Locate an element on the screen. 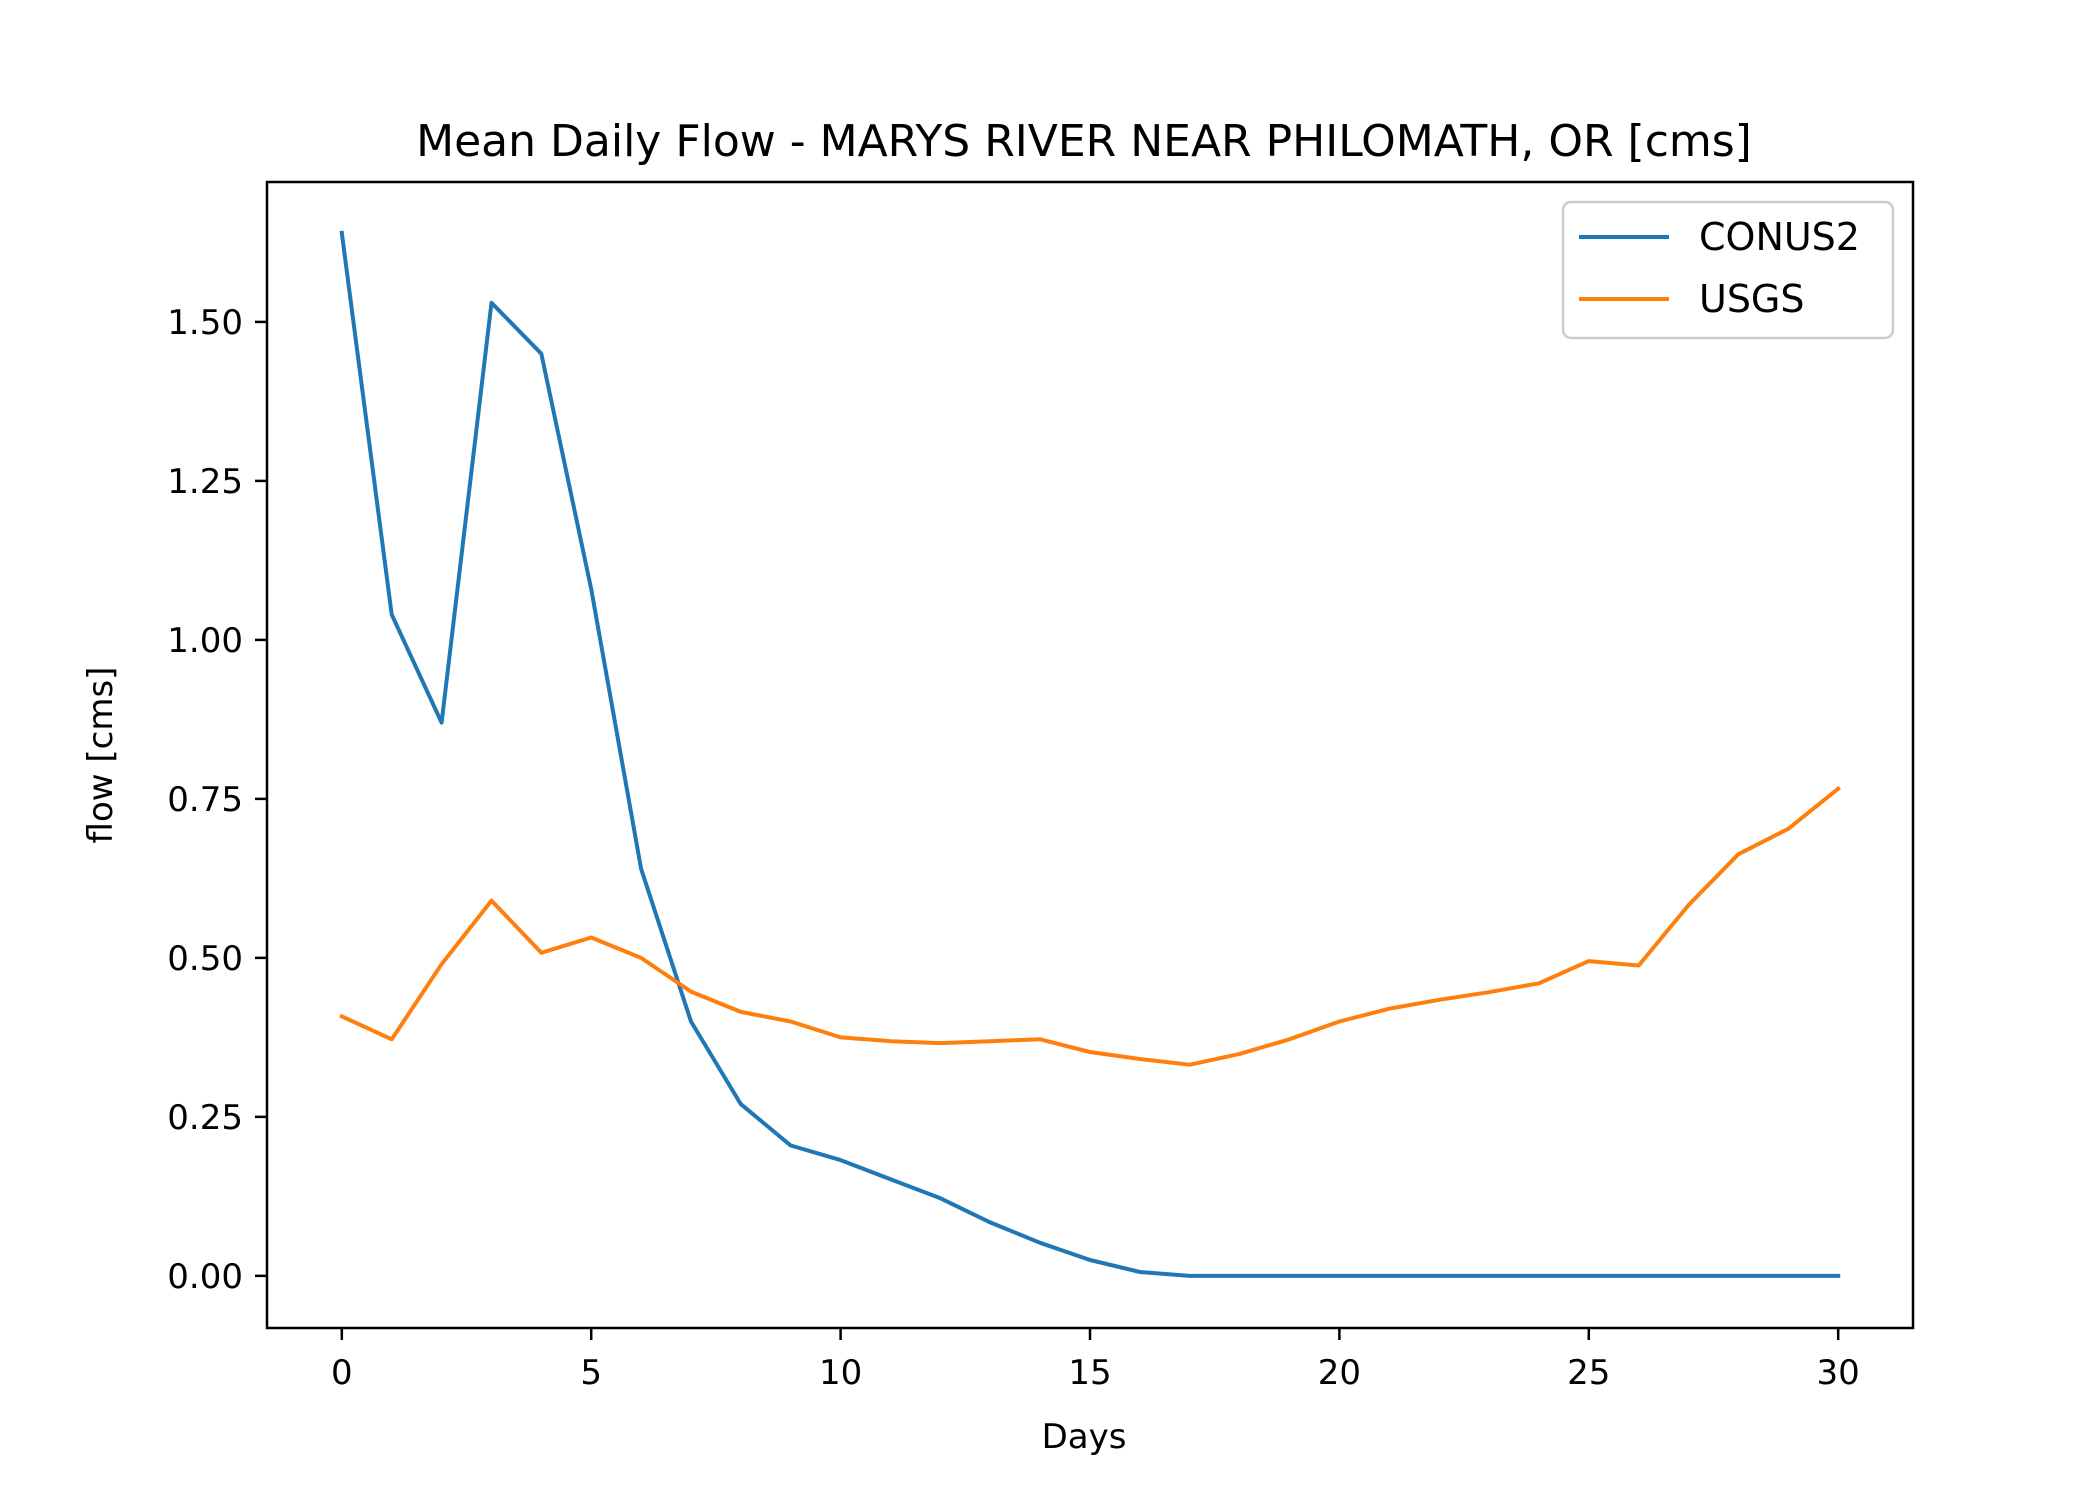 The height and width of the screenshot is (1500, 2100). y-tick-label: 0.75 is located at coordinates (205, 800).